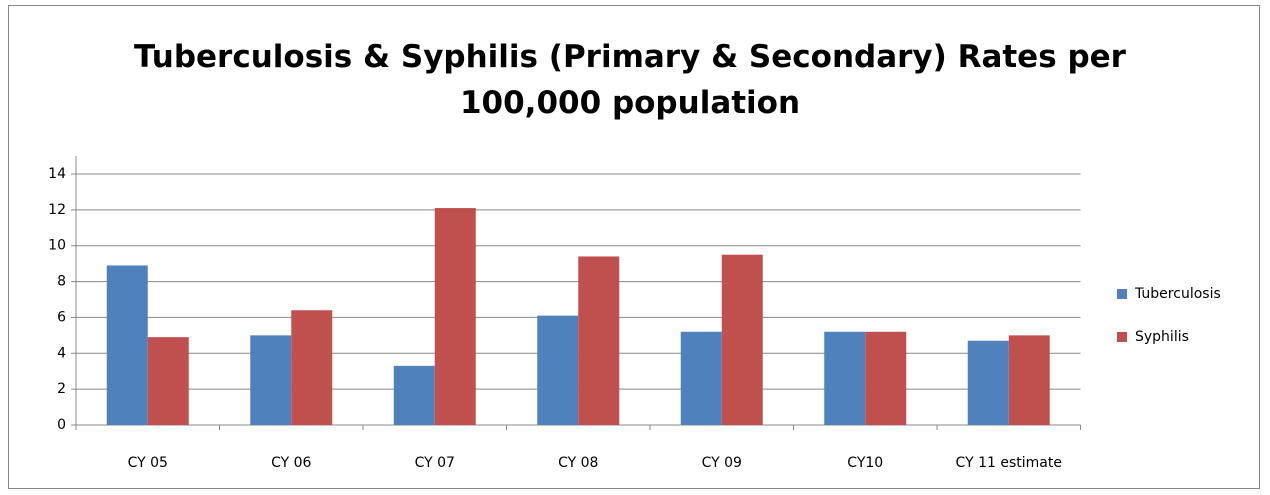  I want to click on x-tick-label: CY 05, so click(148, 463).